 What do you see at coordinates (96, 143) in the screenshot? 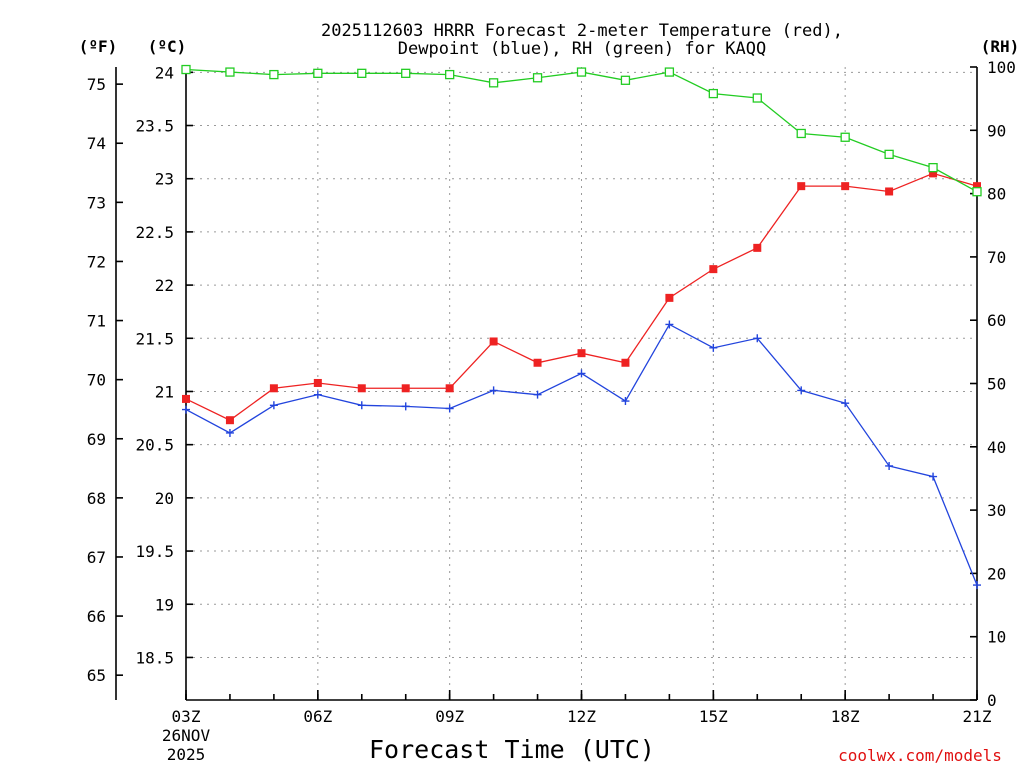
I see `fahrenheit-tick-label: 74` at bounding box center [96, 143].